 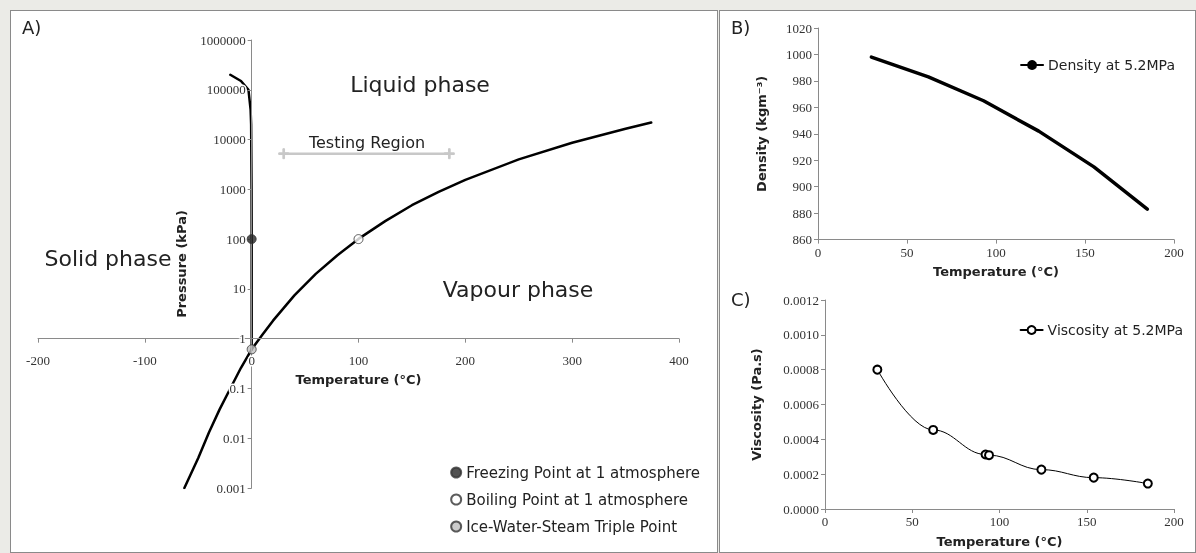 I want to click on legend-label: Freezing Point at 1 atmosphere, so click(x=583, y=472).